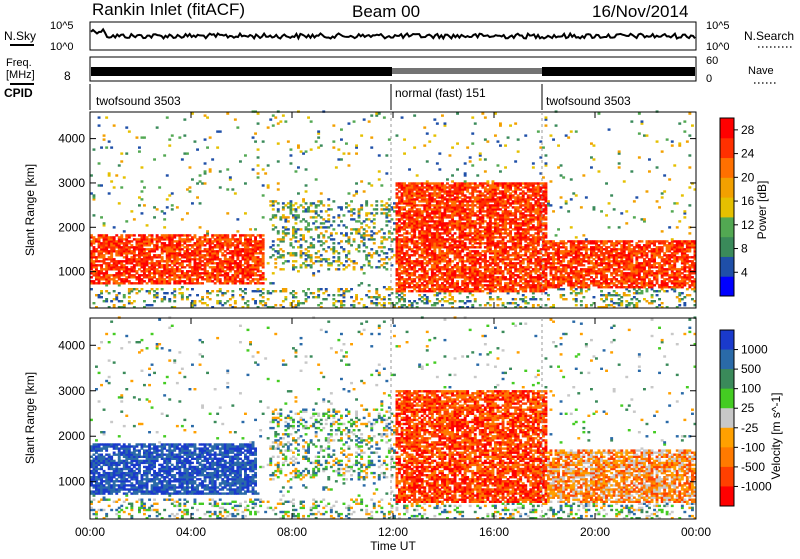 This screenshot has height=559, width=800. Describe the element at coordinates (769, 36) in the screenshot. I see `noise-search-label: N.Search` at that location.